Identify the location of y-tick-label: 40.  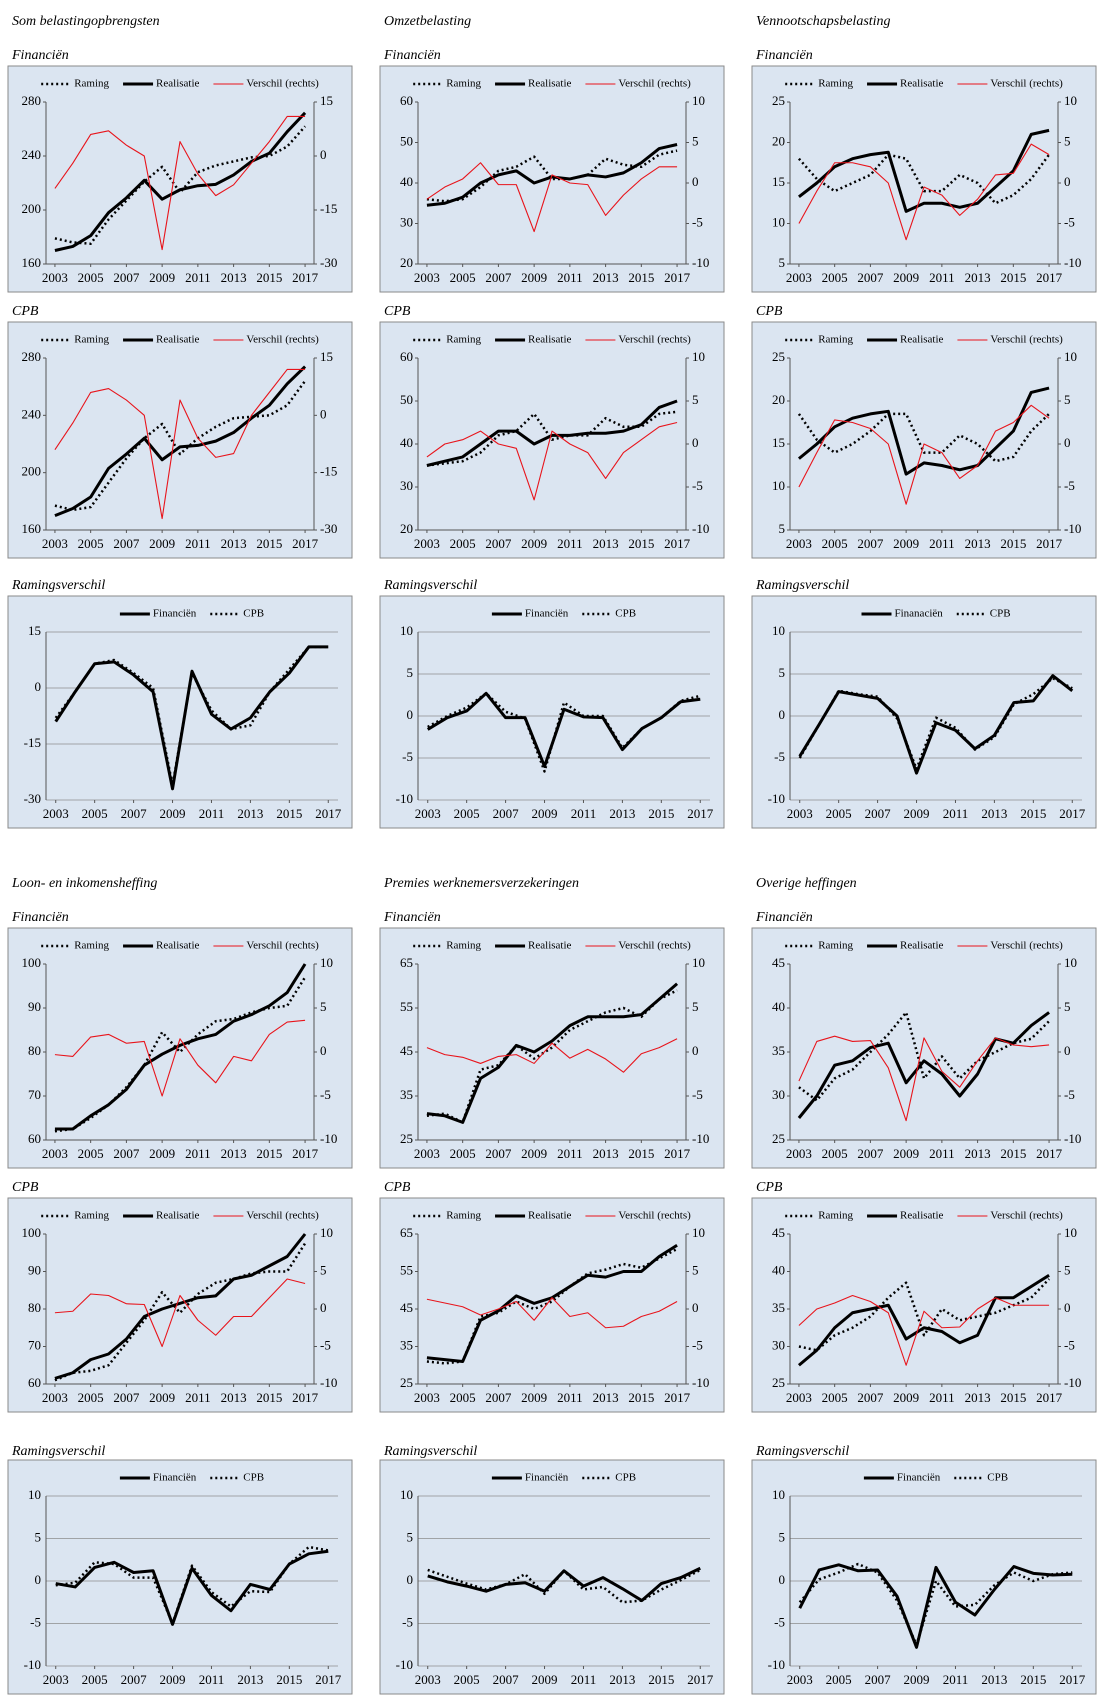
(406, 442).